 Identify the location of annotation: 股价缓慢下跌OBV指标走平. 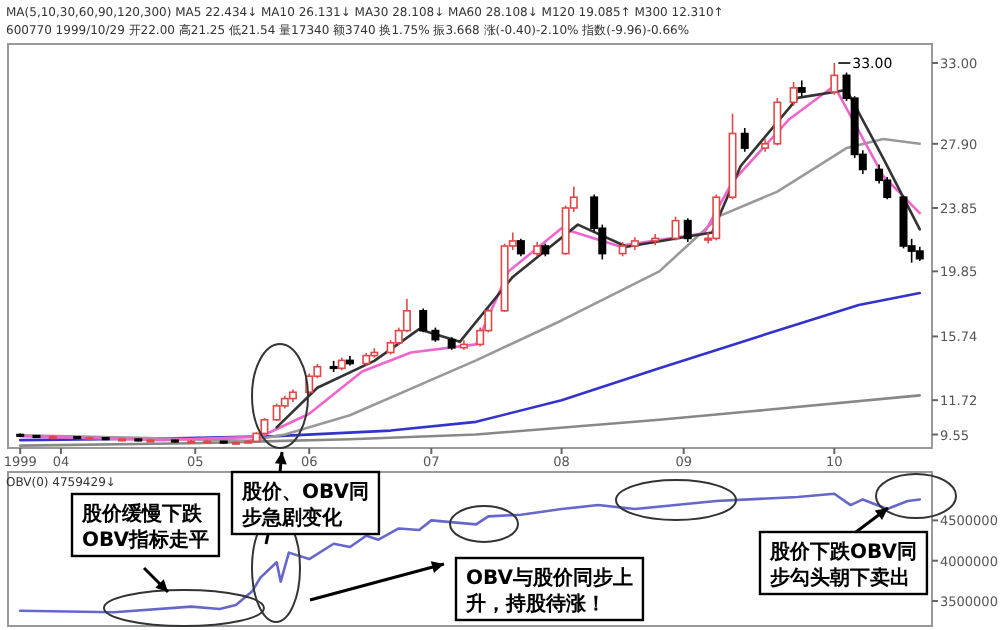
(144, 527).